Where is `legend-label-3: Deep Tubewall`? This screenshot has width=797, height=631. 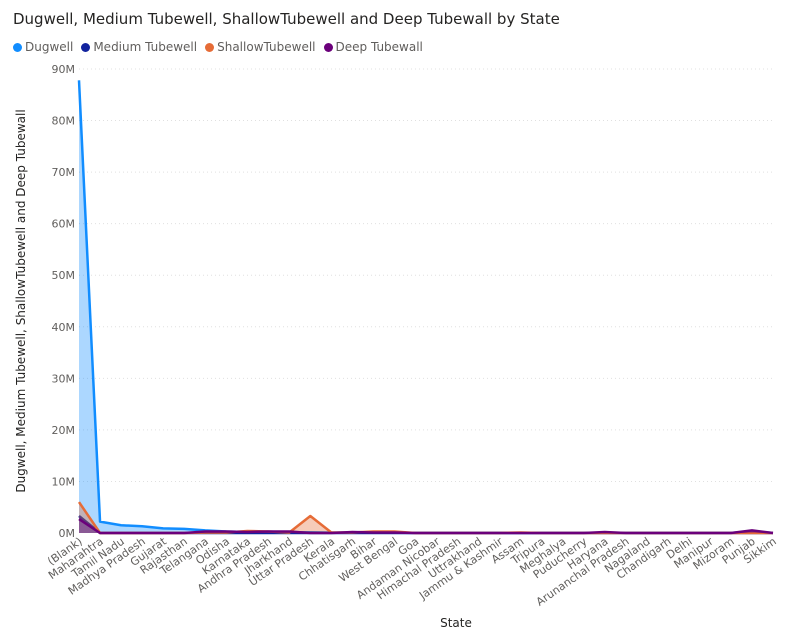 legend-label-3: Deep Tubewall is located at coordinates (379, 47).